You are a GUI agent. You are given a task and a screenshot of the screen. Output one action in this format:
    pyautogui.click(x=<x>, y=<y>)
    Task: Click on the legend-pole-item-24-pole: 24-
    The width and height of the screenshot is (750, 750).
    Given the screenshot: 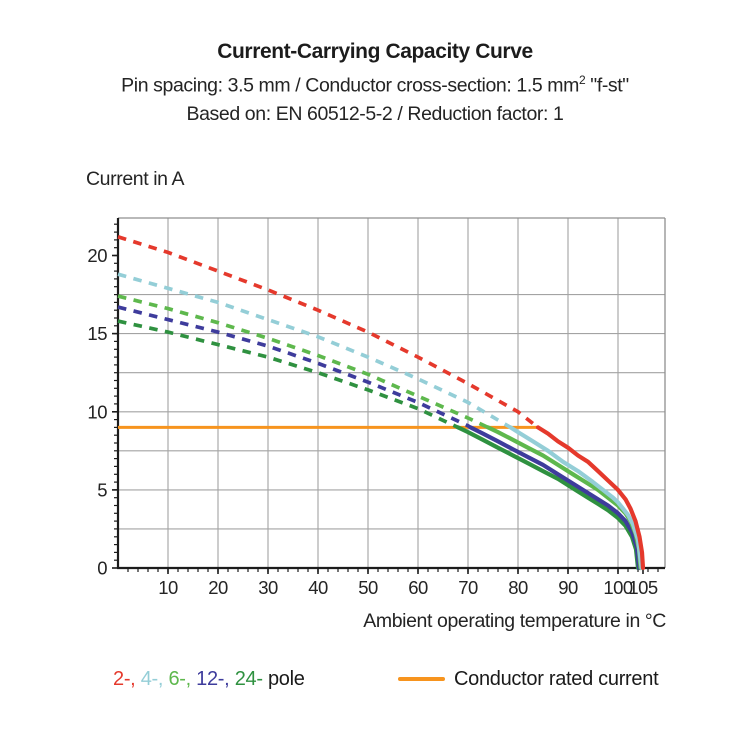 What is the action you would take?
    pyautogui.click(x=248, y=679)
    